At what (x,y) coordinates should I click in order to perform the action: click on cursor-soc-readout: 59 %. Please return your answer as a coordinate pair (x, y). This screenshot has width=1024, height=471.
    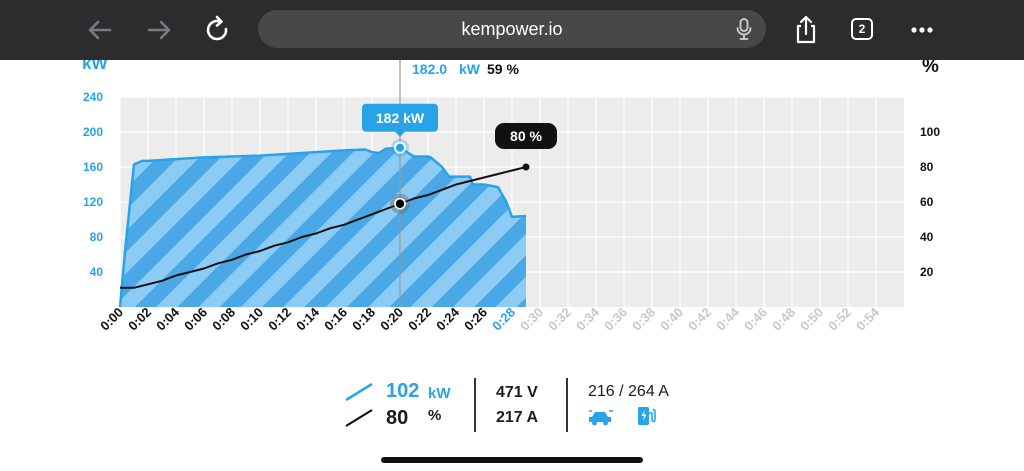
    Looking at the image, I should click on (503, 69).